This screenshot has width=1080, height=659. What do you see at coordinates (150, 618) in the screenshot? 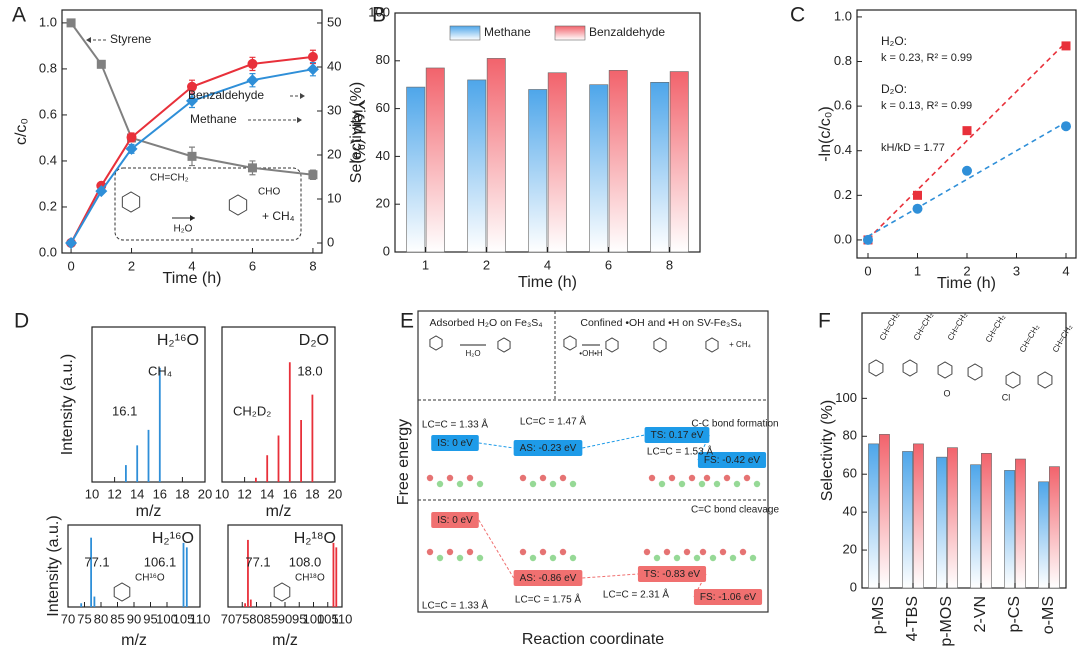
I see `x-tick-label: 95` at bounding box center [150, 618].